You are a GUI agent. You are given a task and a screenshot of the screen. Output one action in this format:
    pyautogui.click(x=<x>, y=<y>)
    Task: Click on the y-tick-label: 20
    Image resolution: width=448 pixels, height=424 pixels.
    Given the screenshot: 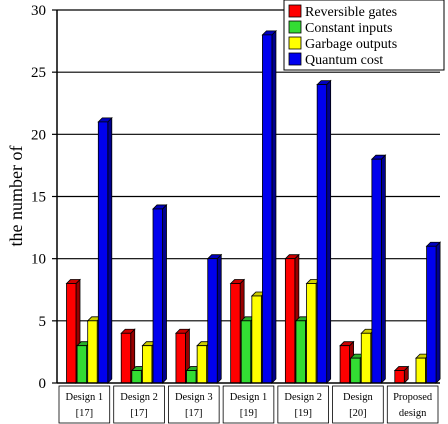 What is the action you would take?
    pyautogui.click(x=38, y=135)
    